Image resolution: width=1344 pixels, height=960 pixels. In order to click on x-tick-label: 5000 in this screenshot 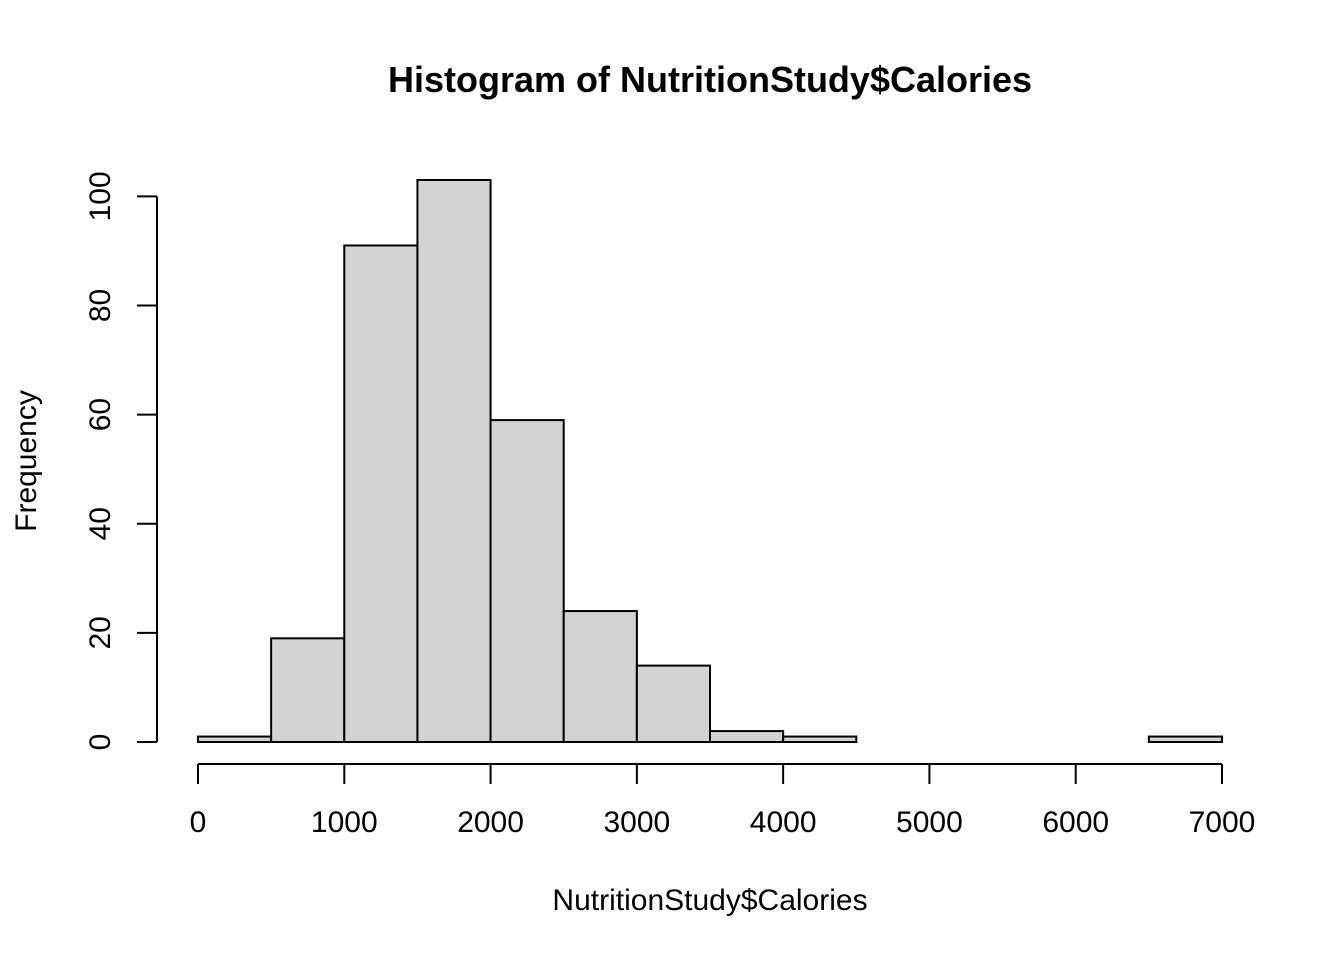, I will do `click(929, 822)`.